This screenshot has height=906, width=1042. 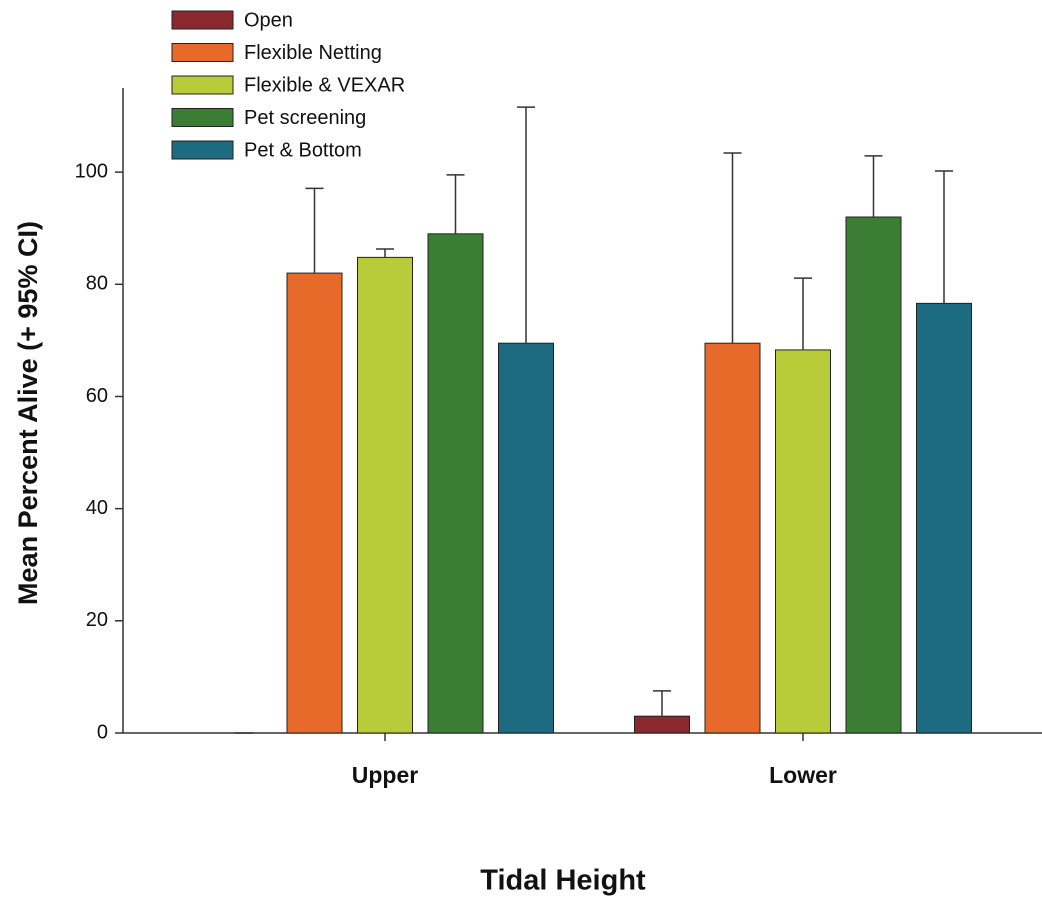 What do you see at coordinates (268, 20) in the screenshot?
I see `legend-label: Open` at bounding box center [268, 20].